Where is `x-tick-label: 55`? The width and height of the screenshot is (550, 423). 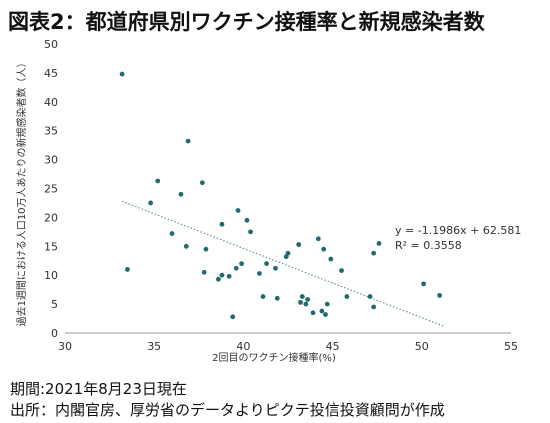 x-tick-label: 55 is located at coordinates (511, 346).